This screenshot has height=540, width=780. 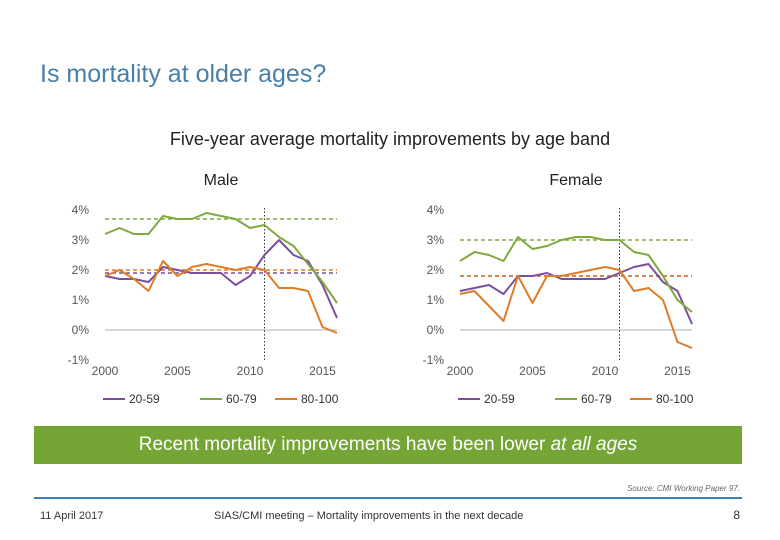 I want to click on footer-divider, so click(x=388, y=498).